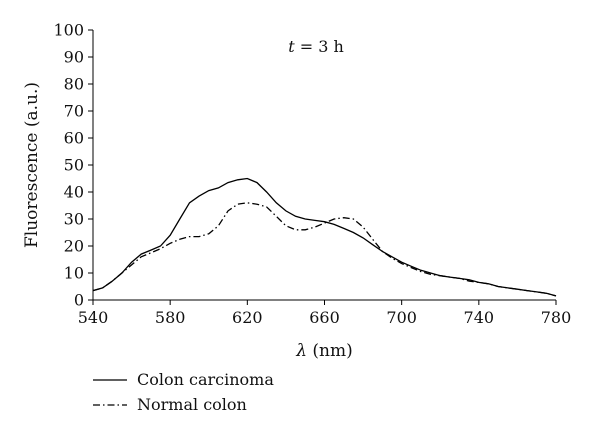  I want to click on y-tick-label: 40, so click(74, 192).